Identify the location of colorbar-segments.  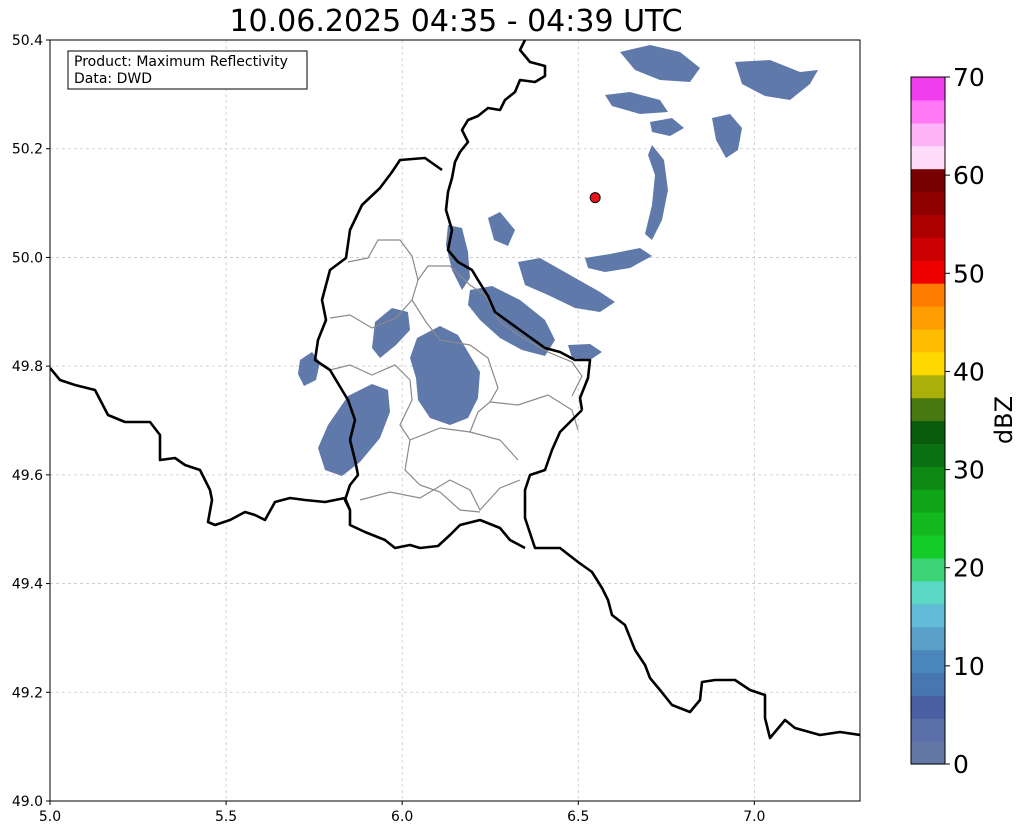
(928, 421).